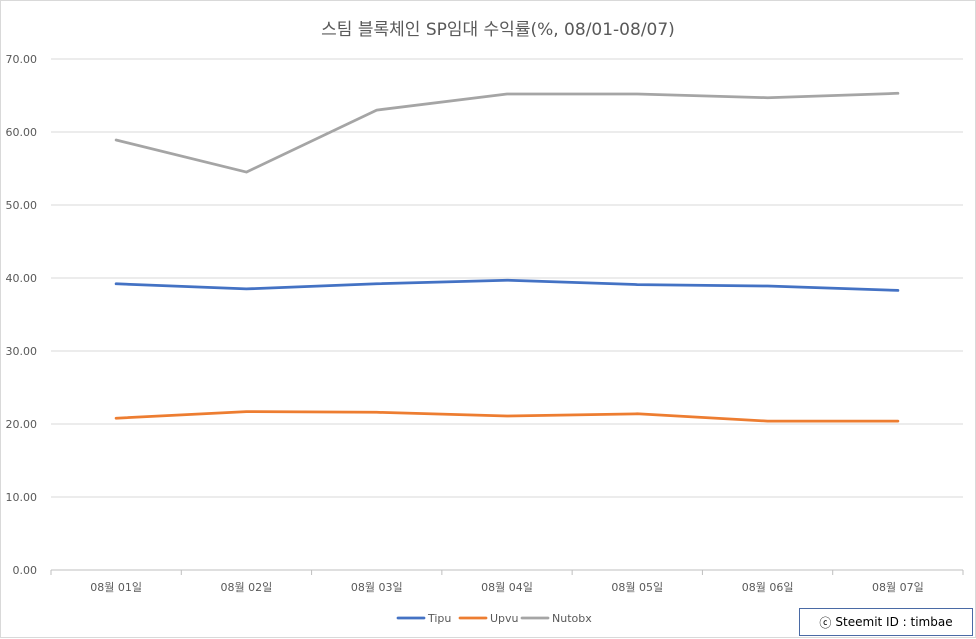 This screenshot has width=976, height=639. Describe the element at coordinates (22, 424) in the screenshot. I see `y-tick-label: 20.00` at that location.